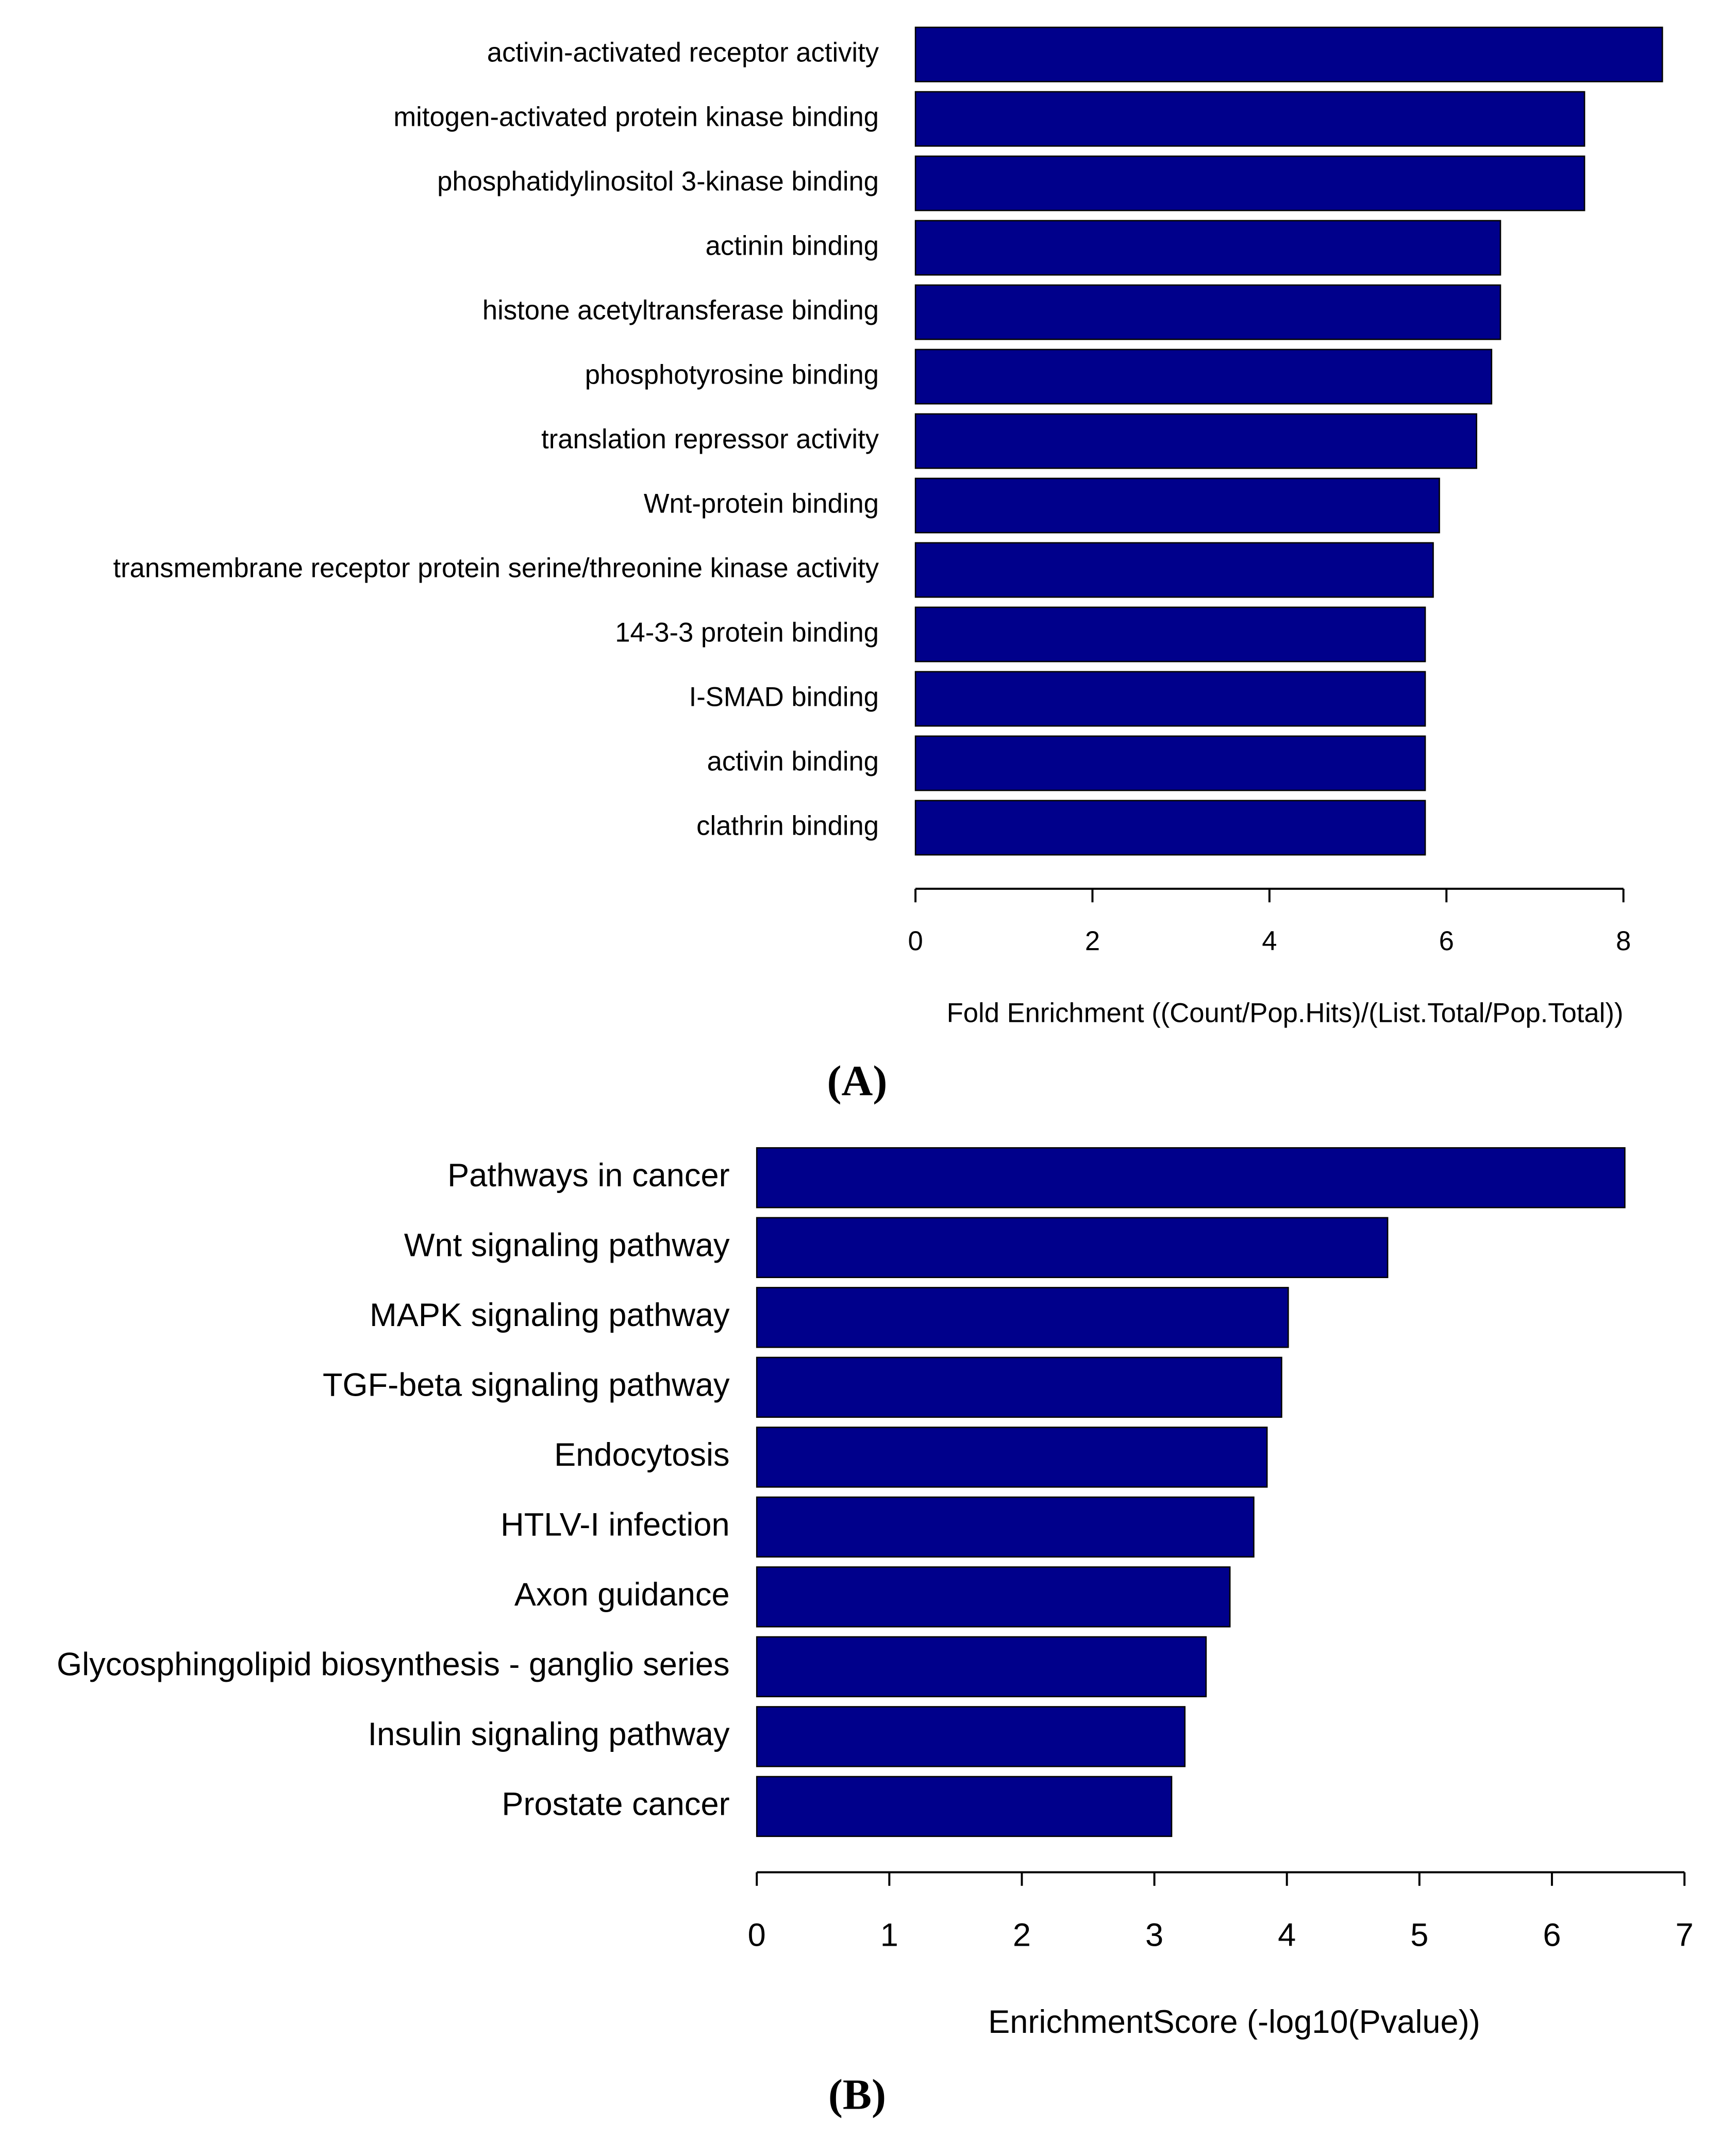  Describe the element at coordinates (1419, 1935) in the screenshot. I see `x-tick-label: 5` at that location.